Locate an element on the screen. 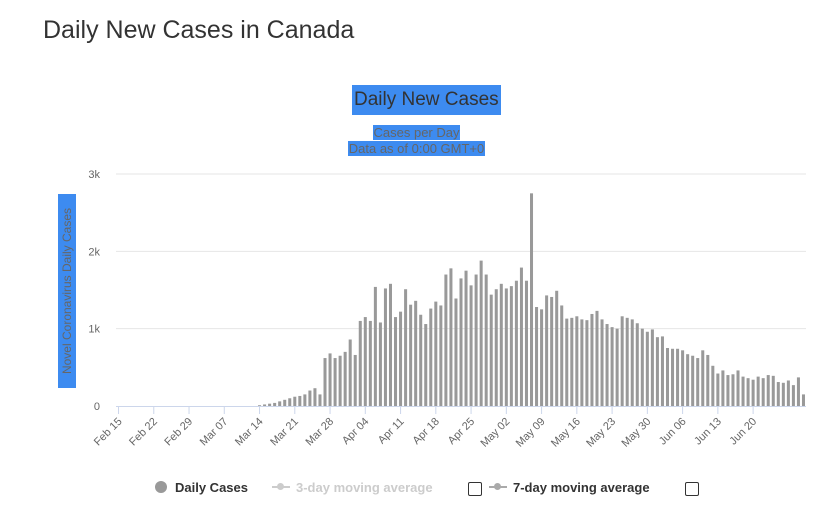 The height and width of the screenshot is (517, 833). x-tick-label: Jun 20 is located at coordinates (743, 432).